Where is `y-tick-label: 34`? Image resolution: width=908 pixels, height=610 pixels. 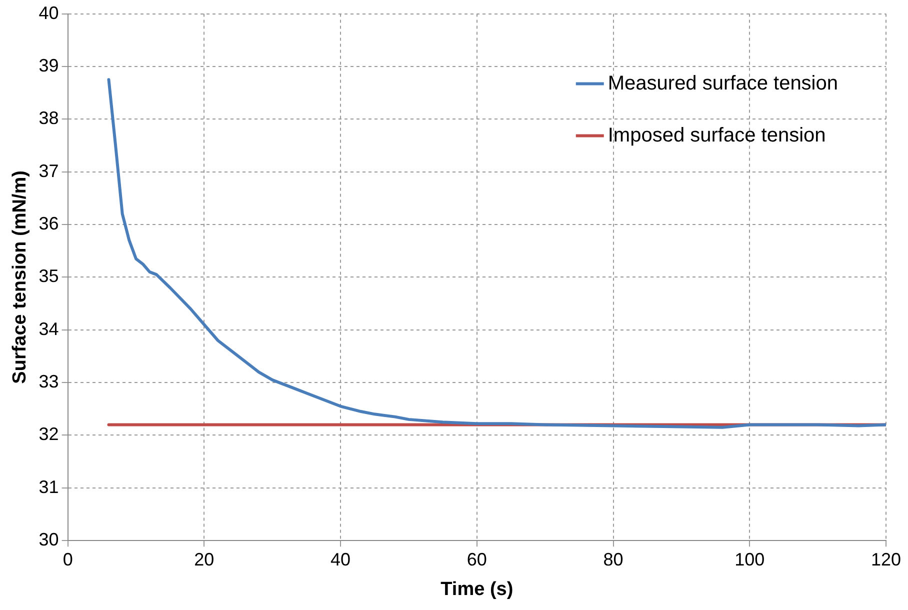 y-tick-label: 34 is located at coordinates (48, 328).